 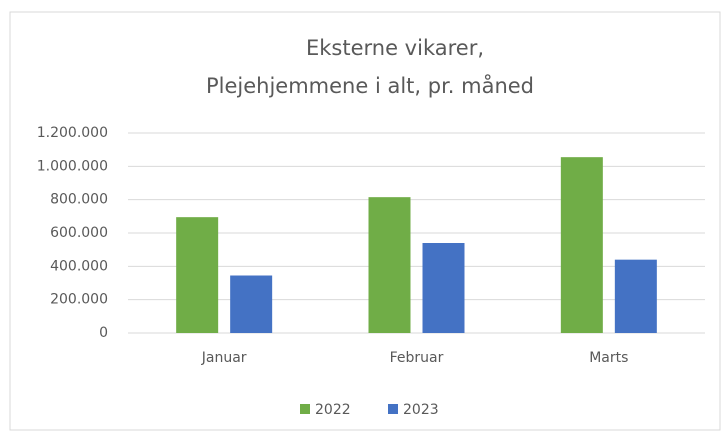 What do you see at coordinates (79, 200) in the screenshot?
I see `y-tick-label: 800.000` at bounding box center [79, 200].